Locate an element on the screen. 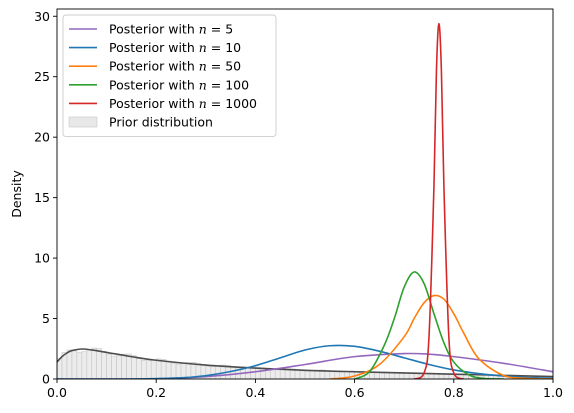 This screenshot has height=413, width=574. y-tick-label: 10 is located at coordinates (42, 258).